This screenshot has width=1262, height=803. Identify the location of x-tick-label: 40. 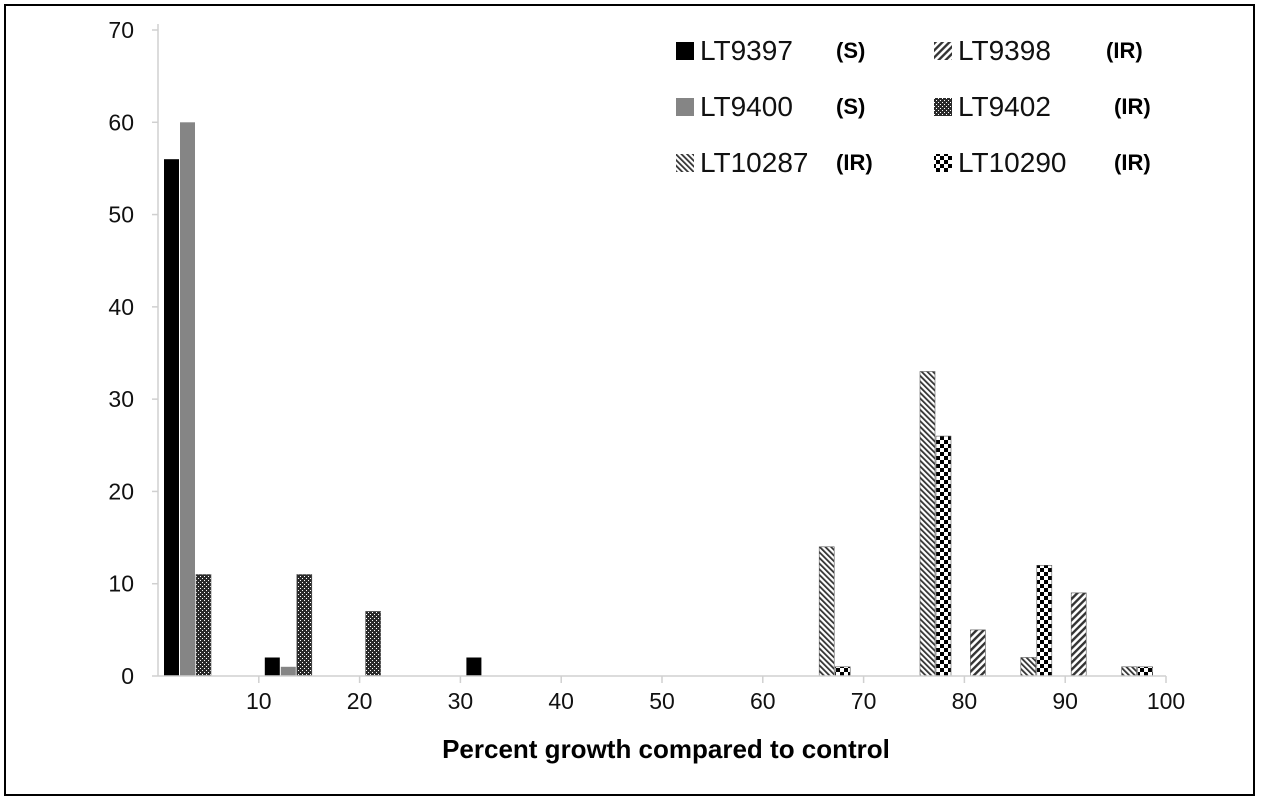
(561, 701).